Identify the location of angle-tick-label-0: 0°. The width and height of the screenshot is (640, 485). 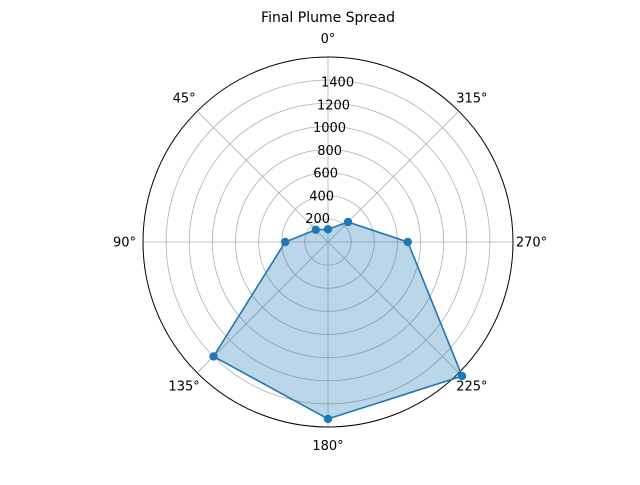
(328, 39).